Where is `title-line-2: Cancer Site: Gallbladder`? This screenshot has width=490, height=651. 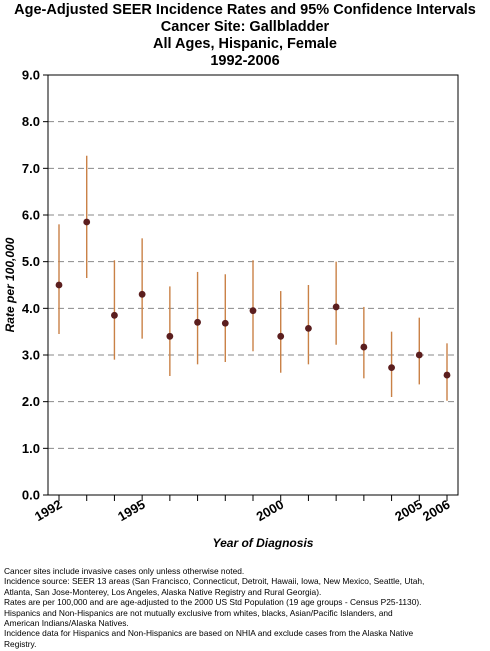 title-line-2: Cancer Site: Gallbladder is located at coordinates (245, 27).